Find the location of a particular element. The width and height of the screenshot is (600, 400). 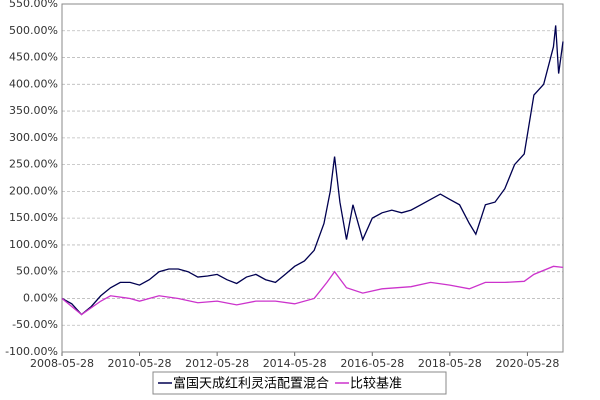

legend-label: 富国天成红利灵活配置混合 is located at coordinates (251, 384).